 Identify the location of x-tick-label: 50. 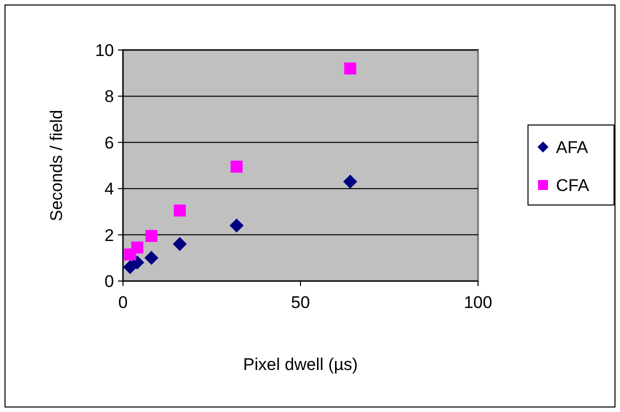
(300, 302).